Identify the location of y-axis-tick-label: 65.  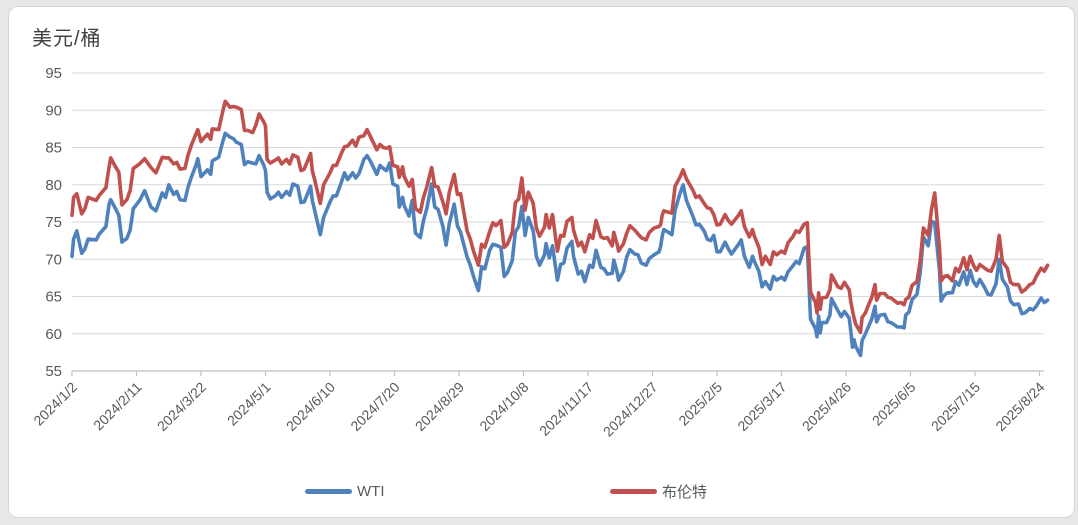
(53, 297).